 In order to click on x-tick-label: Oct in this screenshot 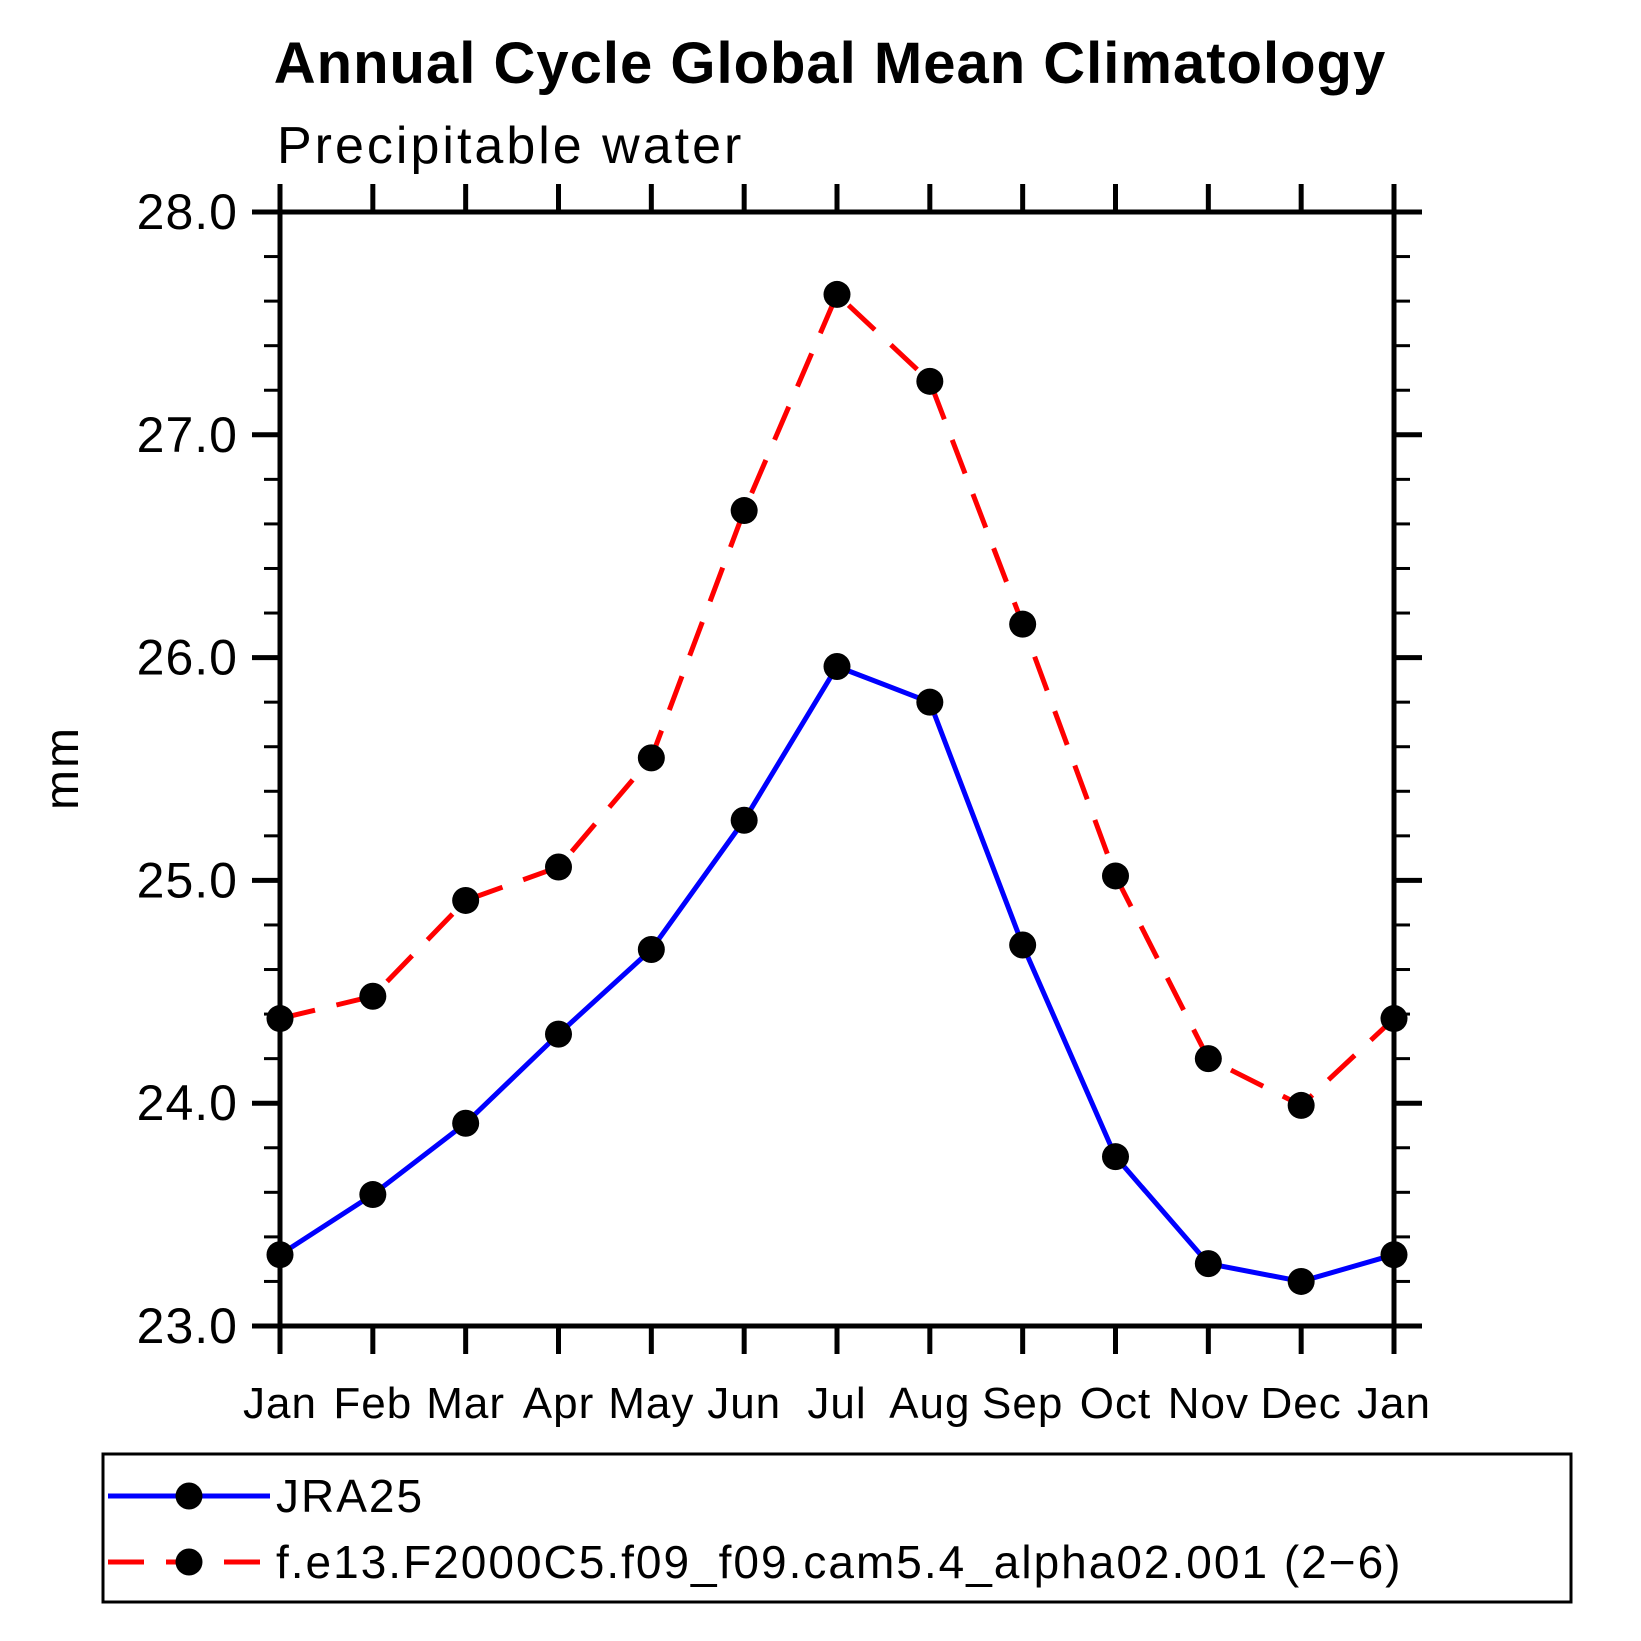, I will do `click(1115, 1403)`.